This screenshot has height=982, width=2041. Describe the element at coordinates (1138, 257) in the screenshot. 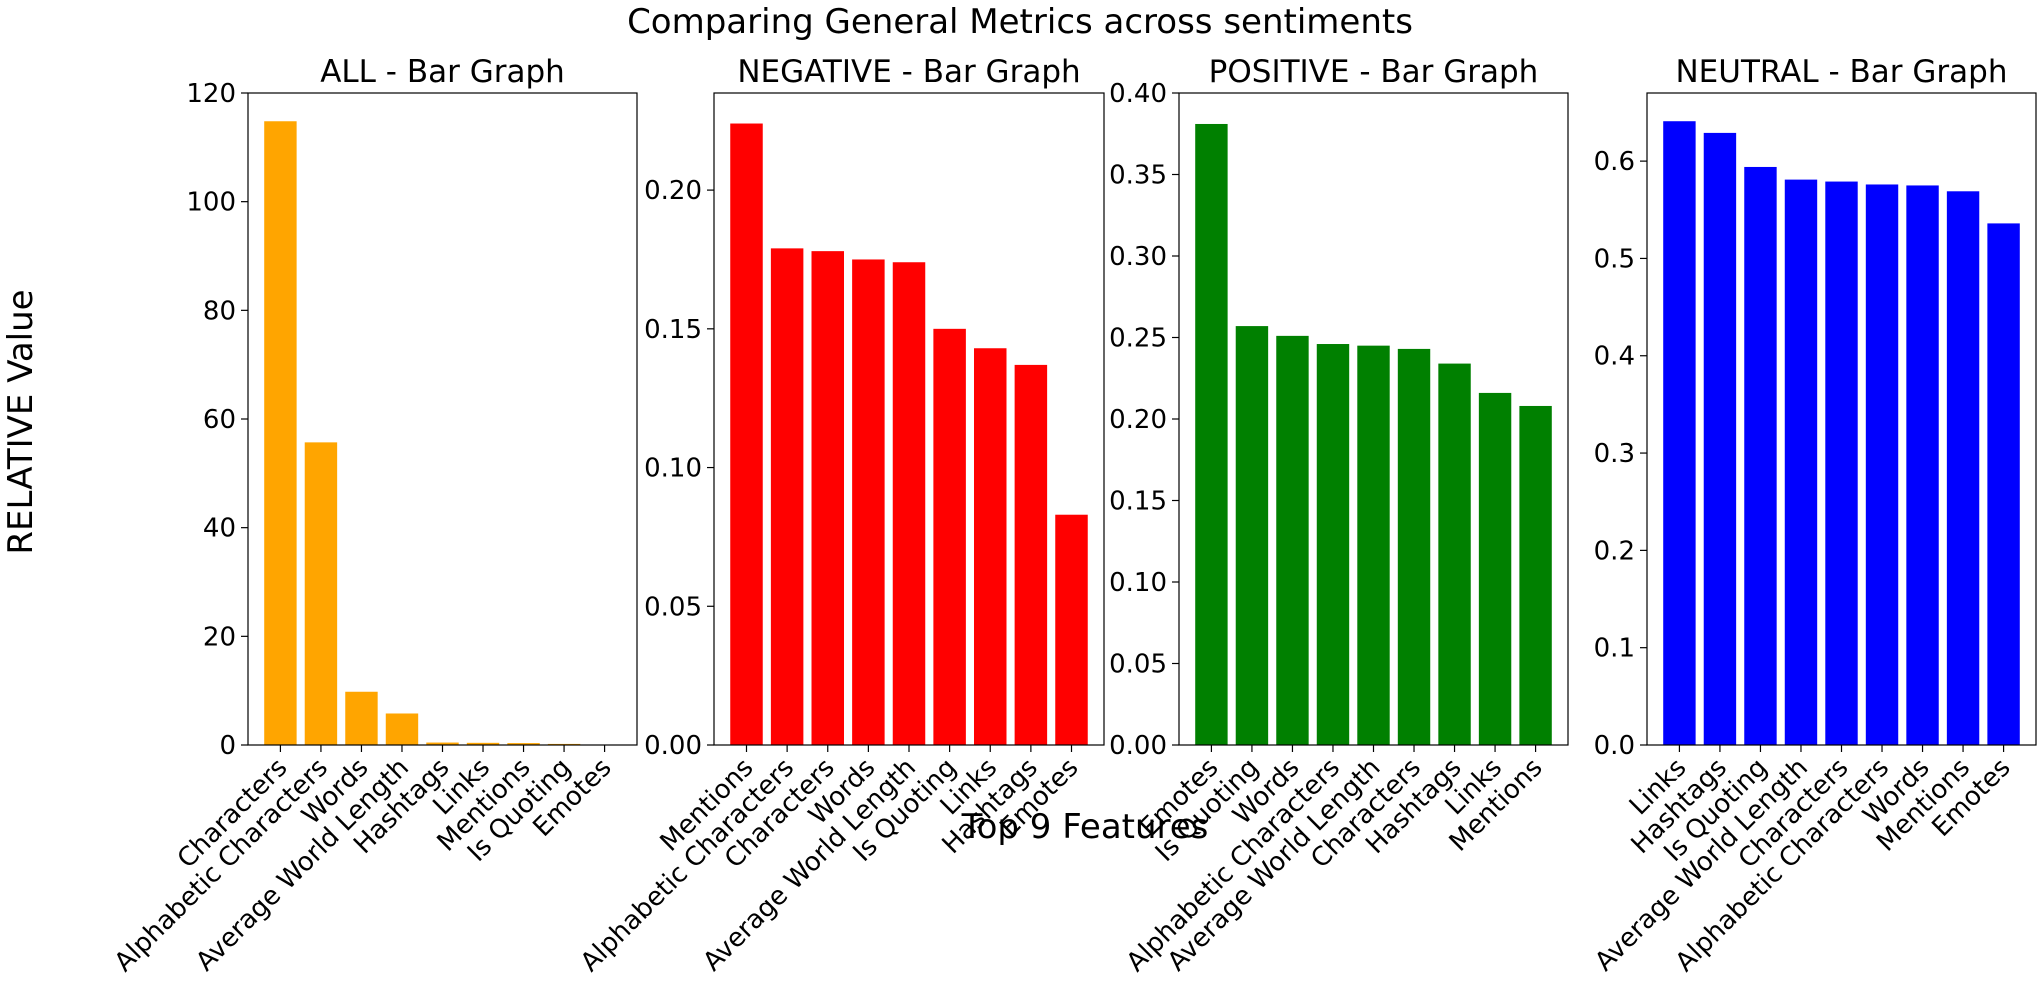

I see `y-tick-label: 0.30` at that location.